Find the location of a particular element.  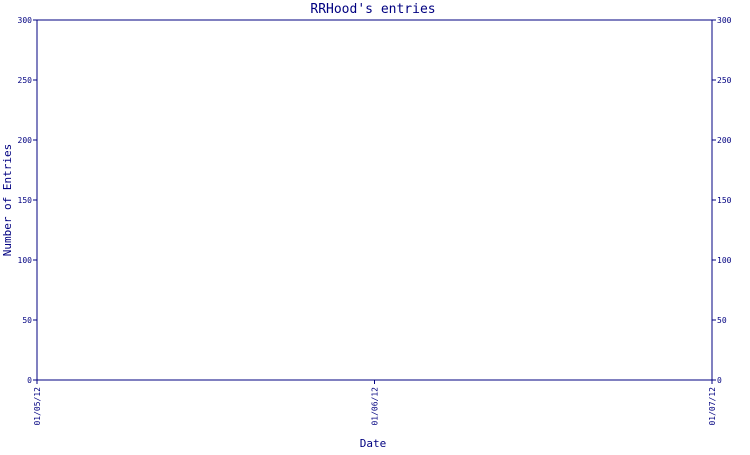

y-tick-label-left: 150 is located at coordinates (25, 200).